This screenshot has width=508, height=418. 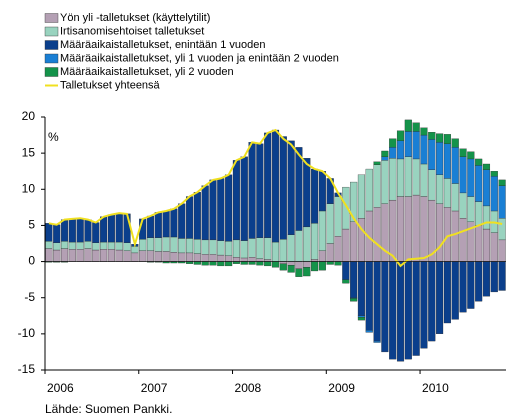 What do you see at coordinates (31, 261) in the screenshot?
I see `y-tick-label: 0` at bounding box center [31, 261].